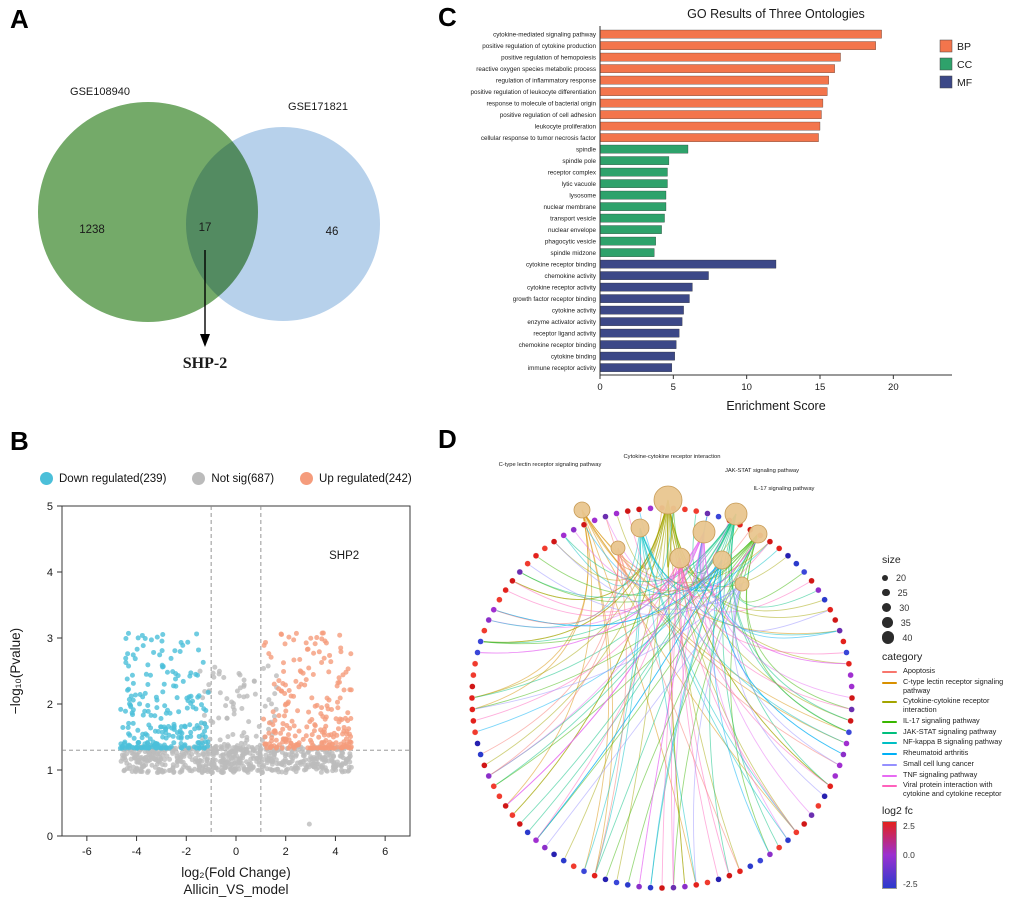  What do you see at coordinates (318, 107) in the screenshot?
I see `venn-right-label: GSE171821` at bounding box center [318, 107].